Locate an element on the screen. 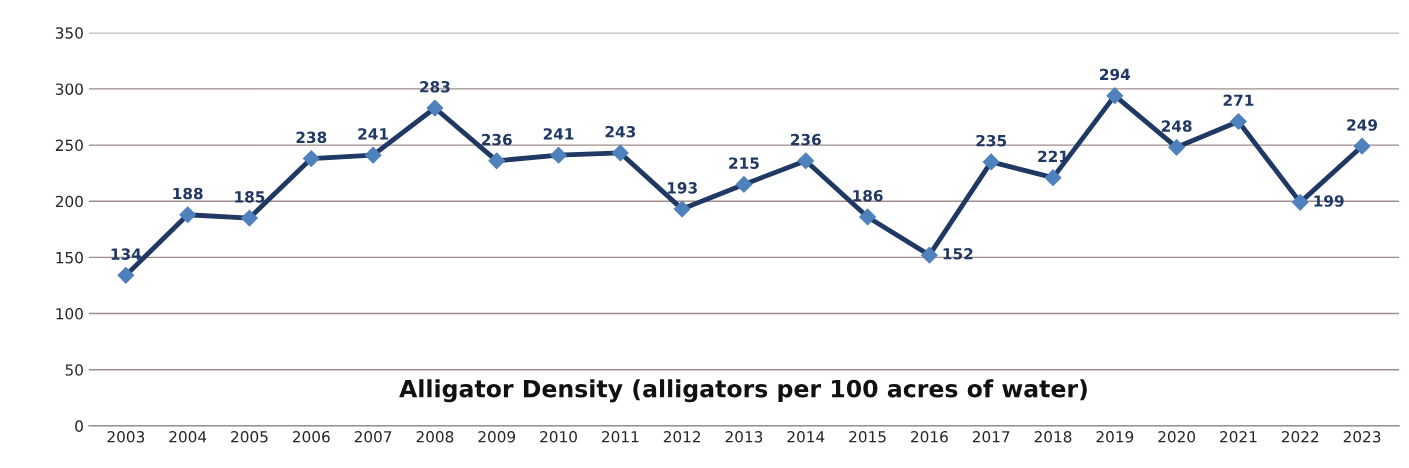  x-tick-label: 2019 is located at coordinates (1115, 437).